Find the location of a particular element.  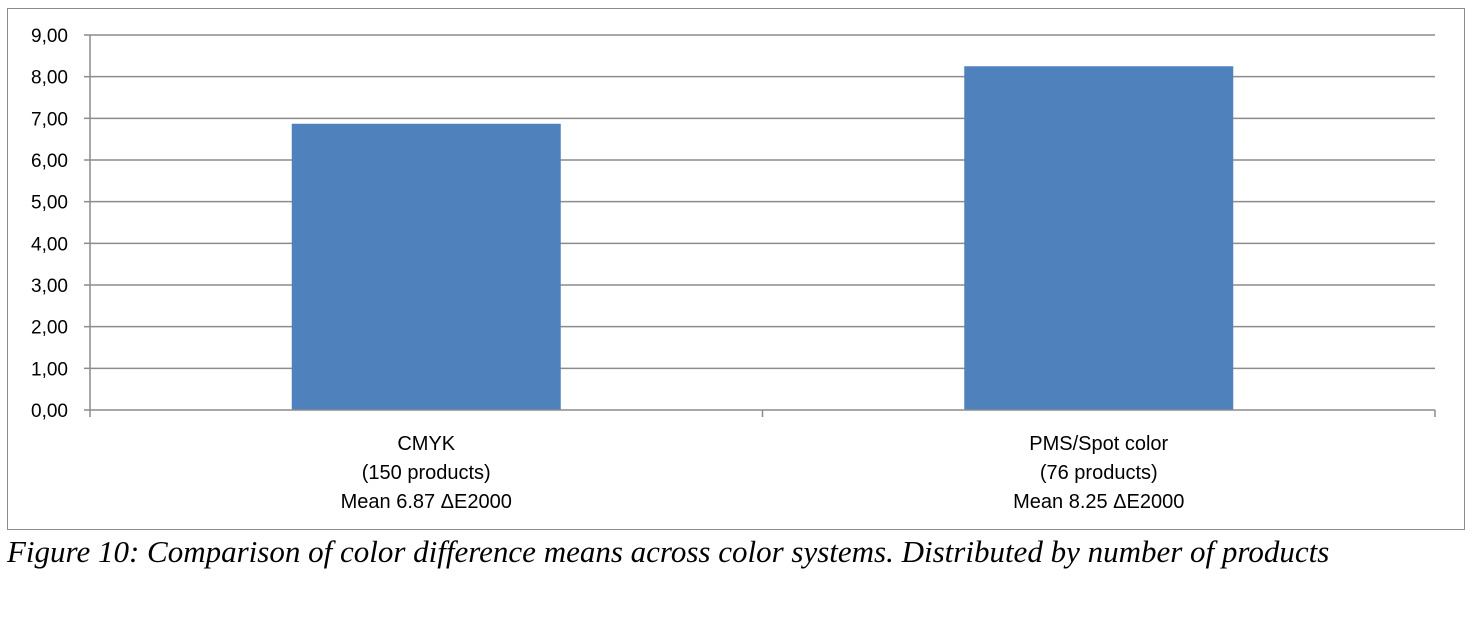

y-tick-labels: 0,00 1,00 2,00 3,00 4,00 5,00 6,00 7,00 8,00 9,00 is located at coordinates (49, 224).